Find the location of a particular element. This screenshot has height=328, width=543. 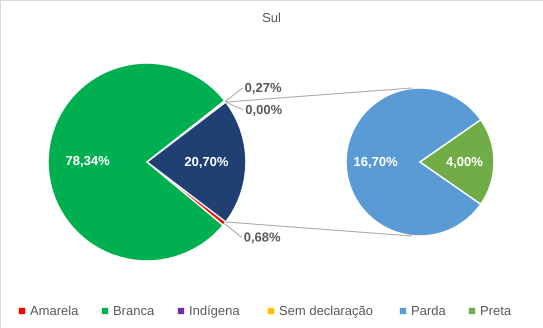

data-label: 78,34% is located at coordinates (88, 160).